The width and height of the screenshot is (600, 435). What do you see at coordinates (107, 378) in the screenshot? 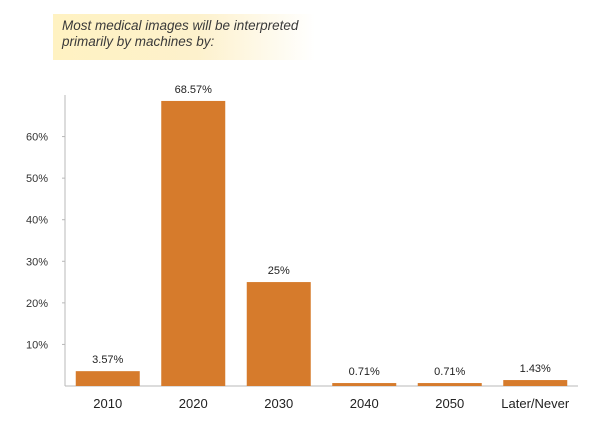
I see `bar-2010` at bounding box center [107, 378].